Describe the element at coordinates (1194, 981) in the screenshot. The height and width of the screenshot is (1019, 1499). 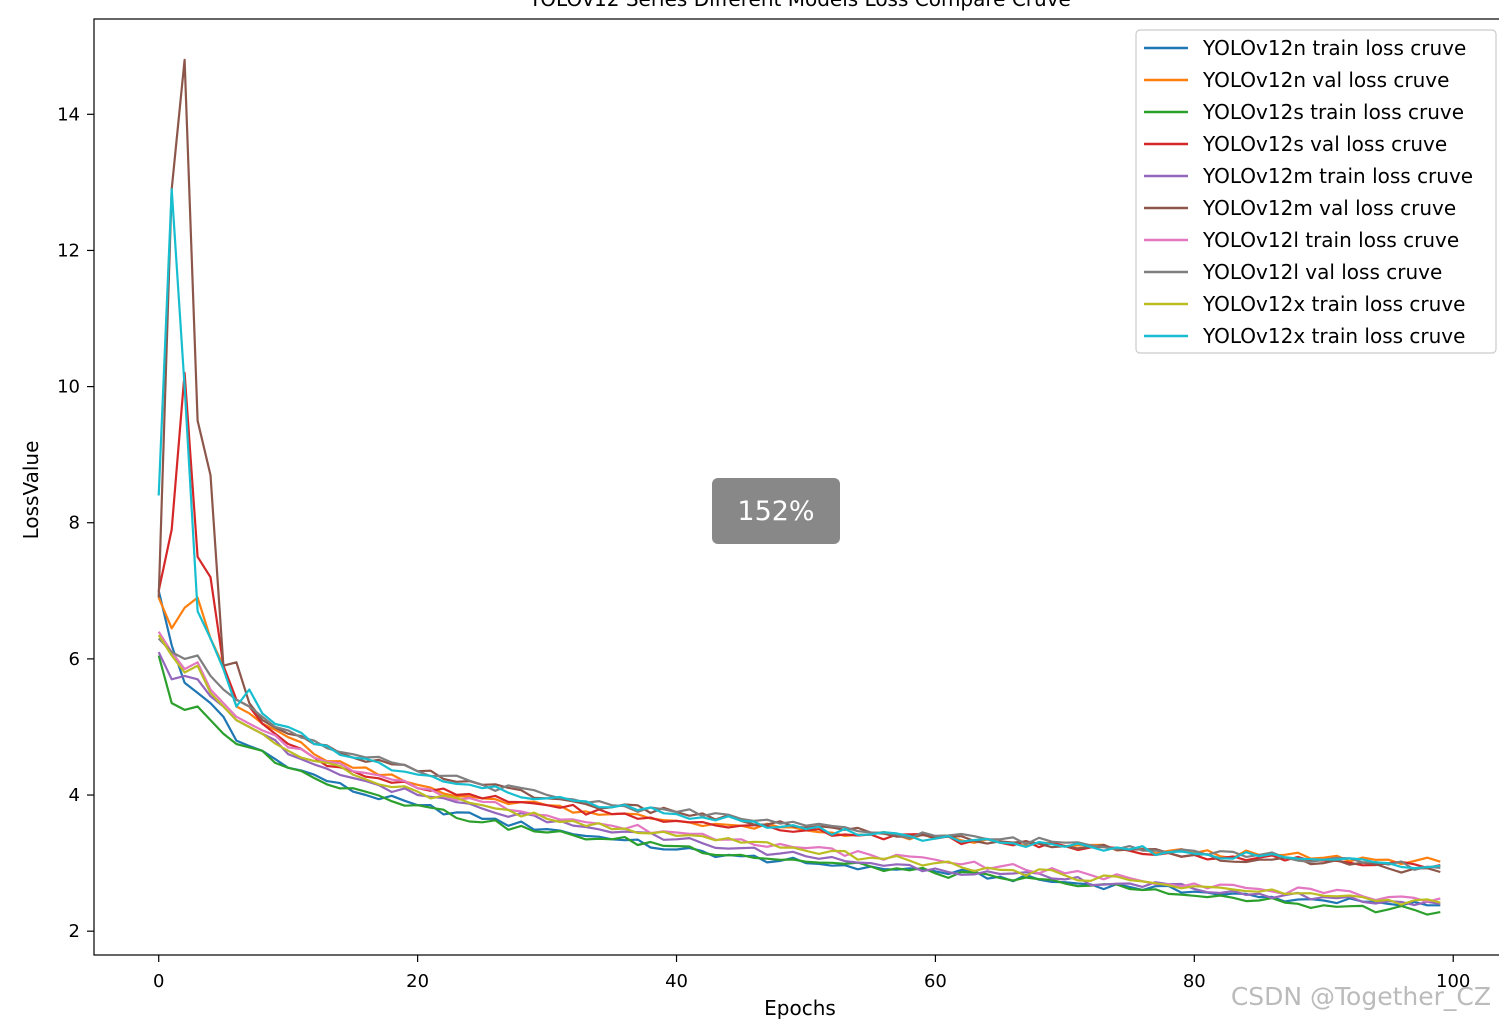
I see `x-tick-label: 80` at that location.